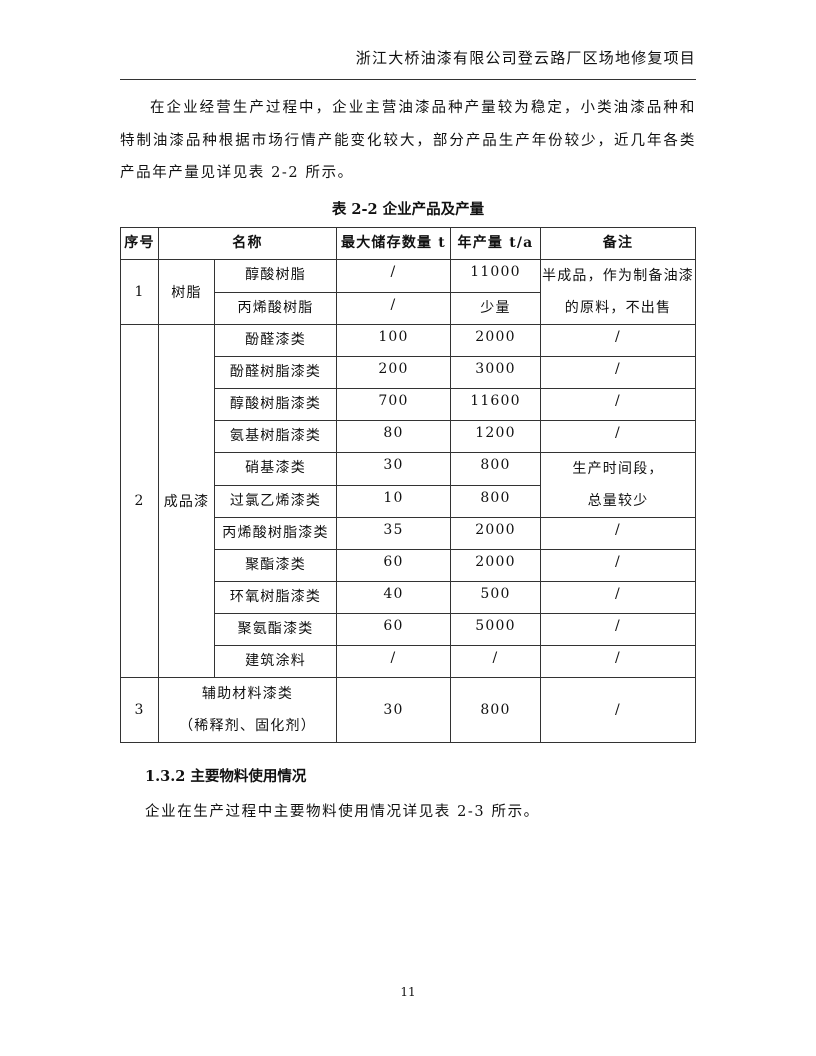 The width and height of the screenshot is (816, 1056). Describe the element at coordinates (525, 58) in the screenshot. I see `running-header: 浙江大桥油漆有限公司登云路厂区场地修复项目` at that location.